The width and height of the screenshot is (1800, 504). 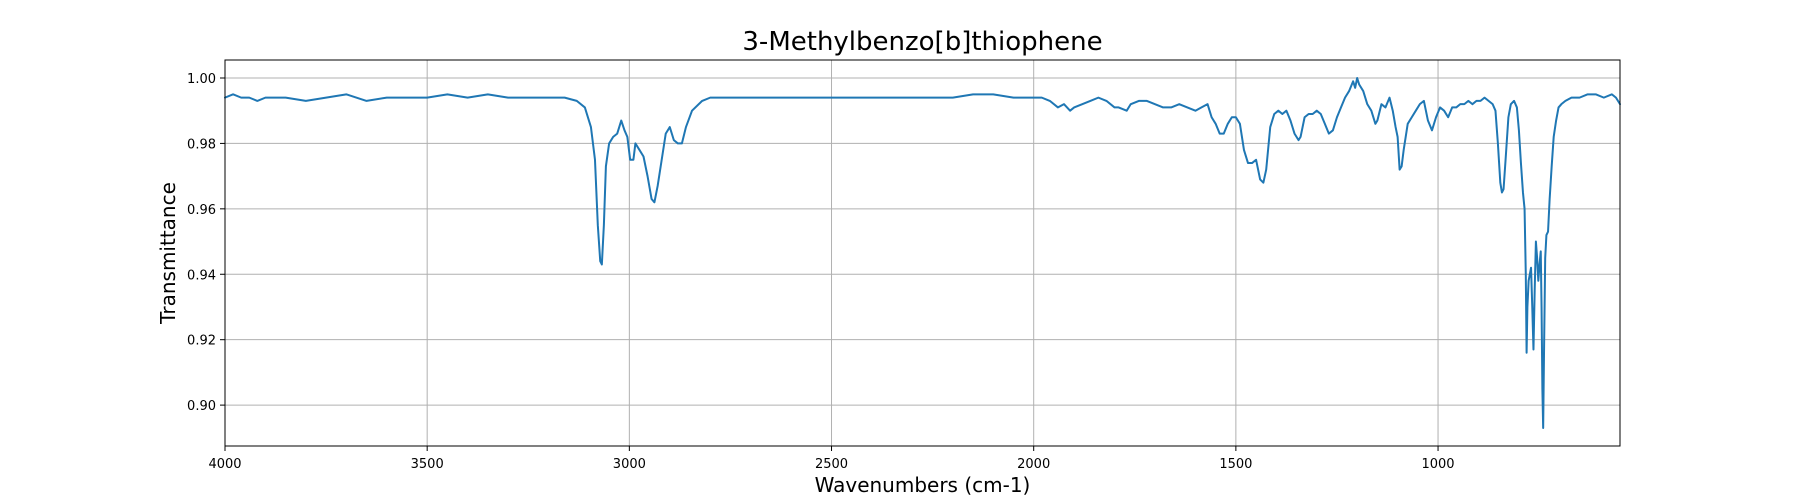 I want to click on y-tick-label: 0.92, so click(x=201, y=341).